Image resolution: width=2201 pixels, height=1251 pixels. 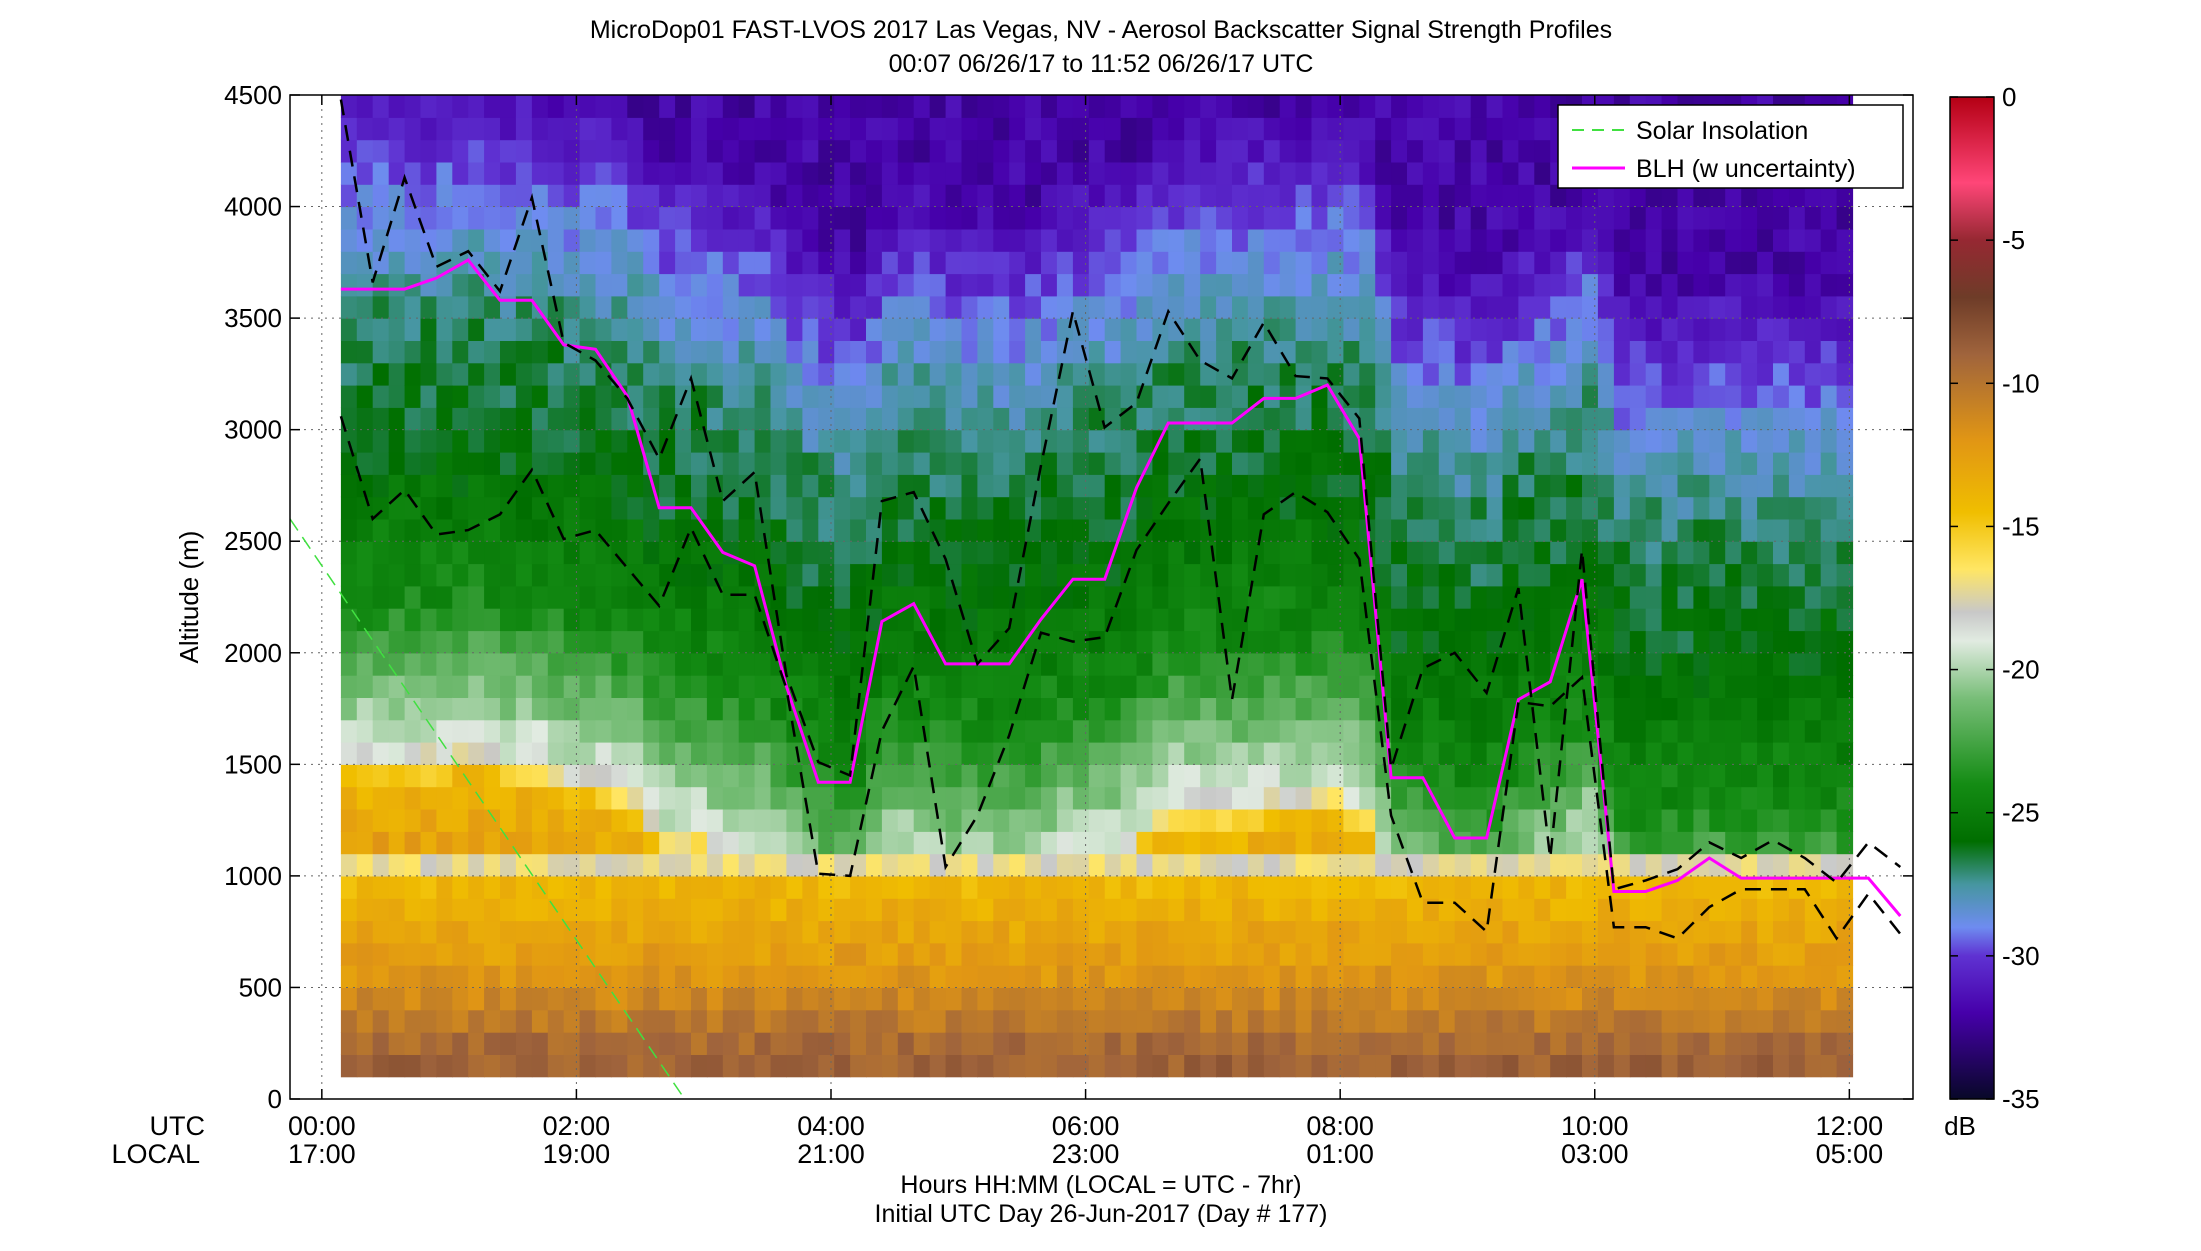 What do you see at coordinates (1850, 1126) in the screenshot?
I see `x-tick-label-utc: 12:00` at bounding box center [1850, 1126].